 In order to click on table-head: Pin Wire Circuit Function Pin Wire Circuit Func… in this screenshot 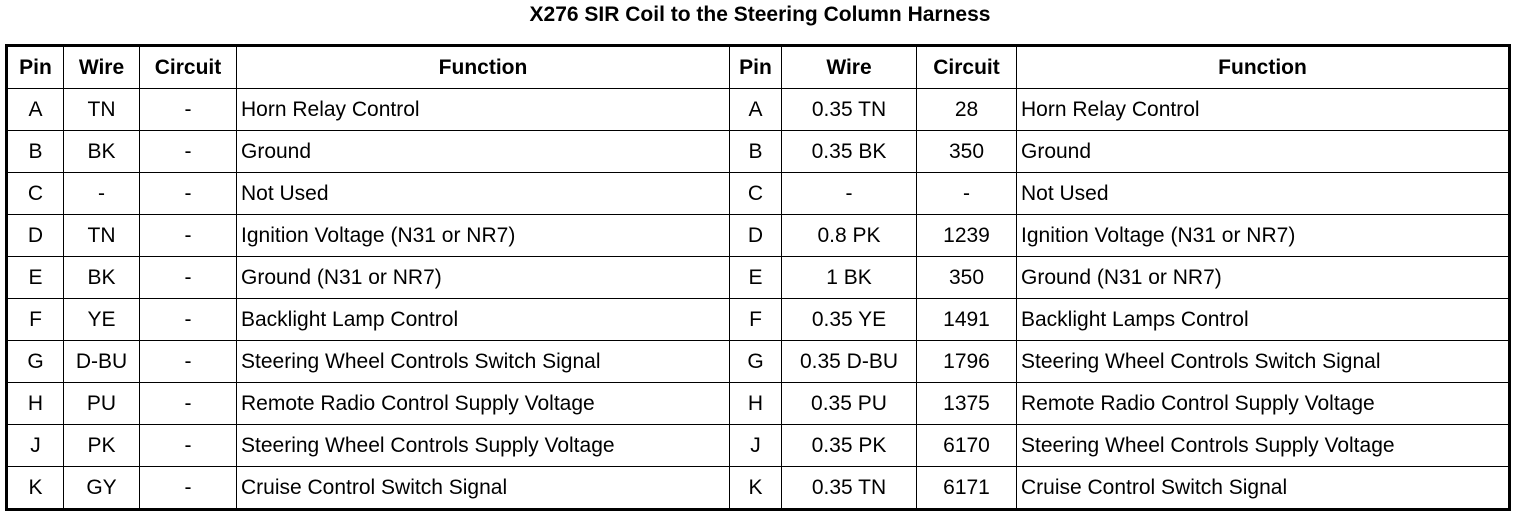, I will do `click(758, 67)`.